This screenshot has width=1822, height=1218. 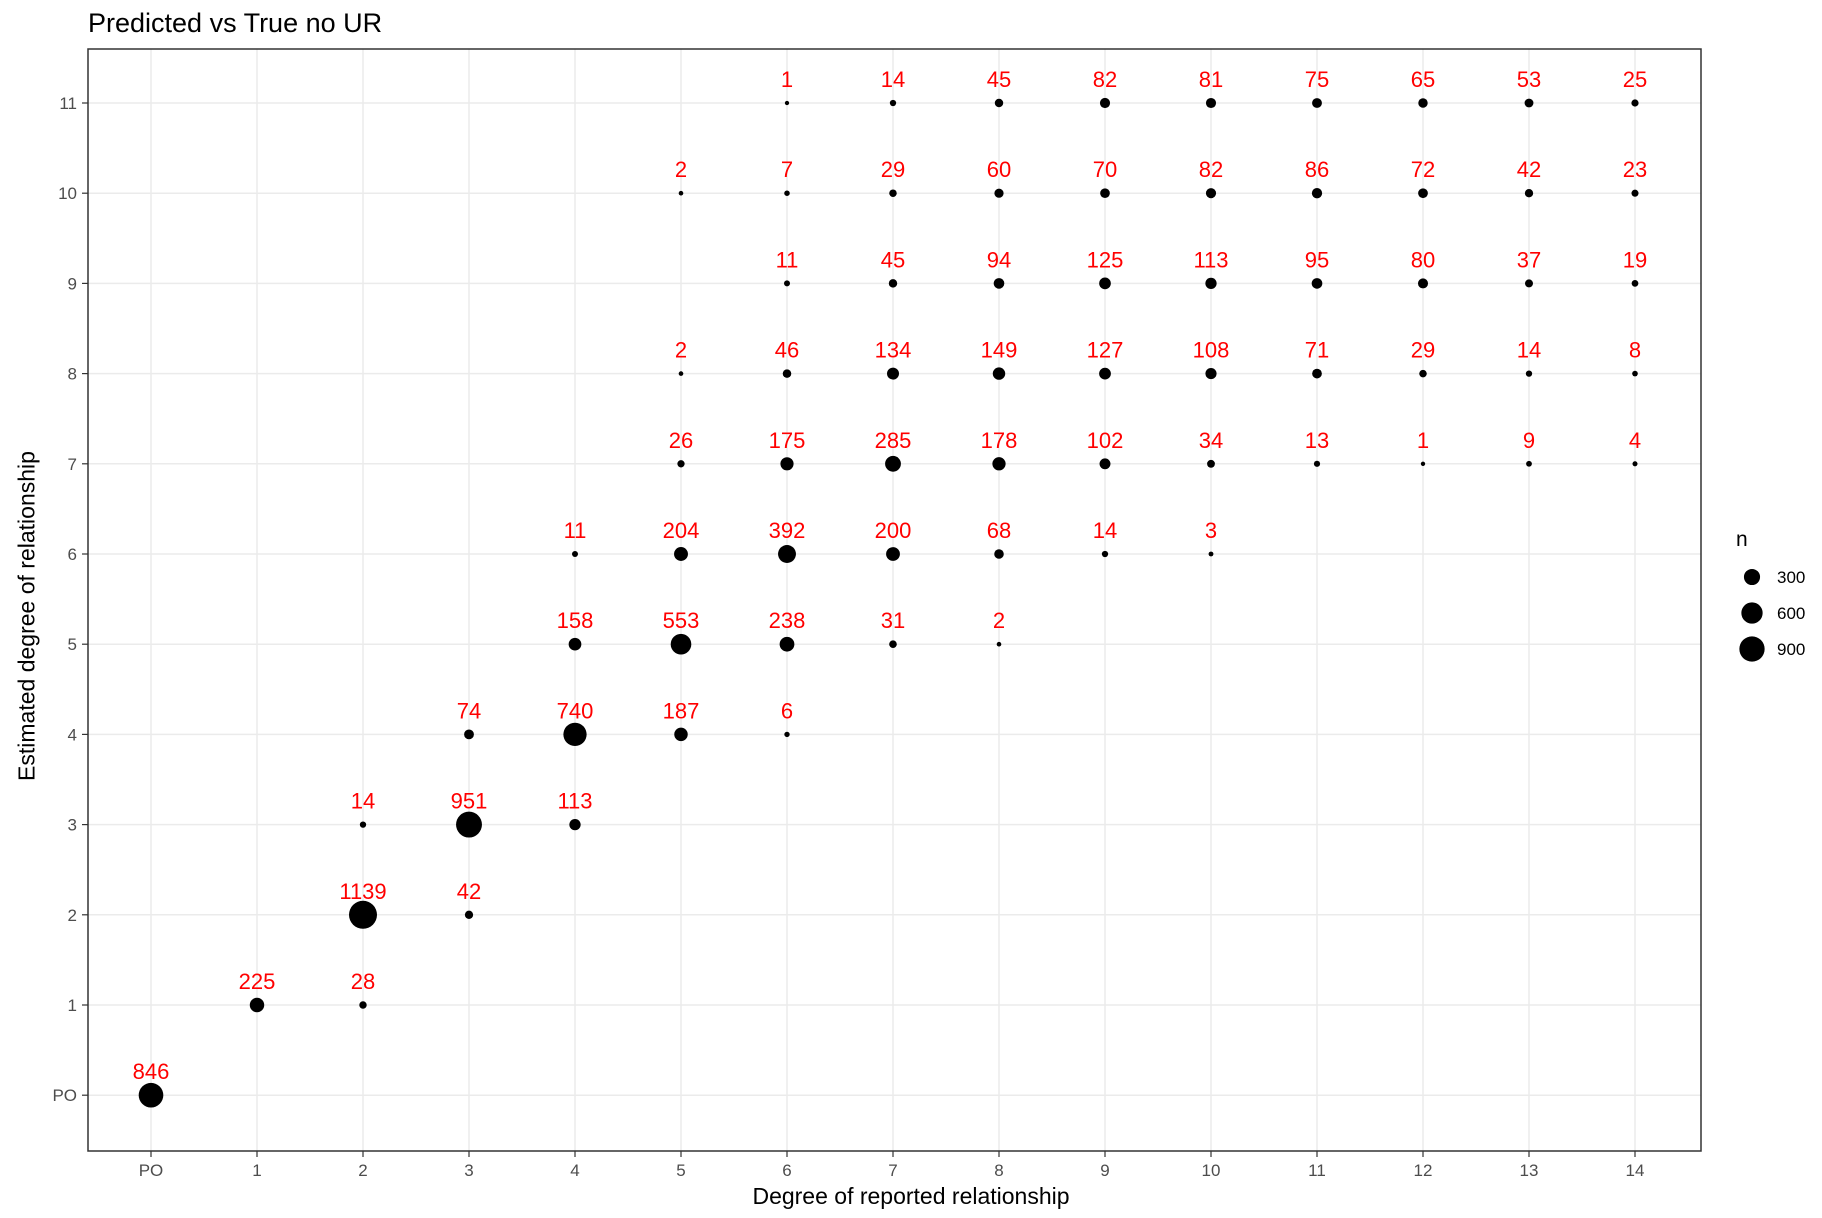 I want to click on count-label: 149, so click(x=999, y=350).